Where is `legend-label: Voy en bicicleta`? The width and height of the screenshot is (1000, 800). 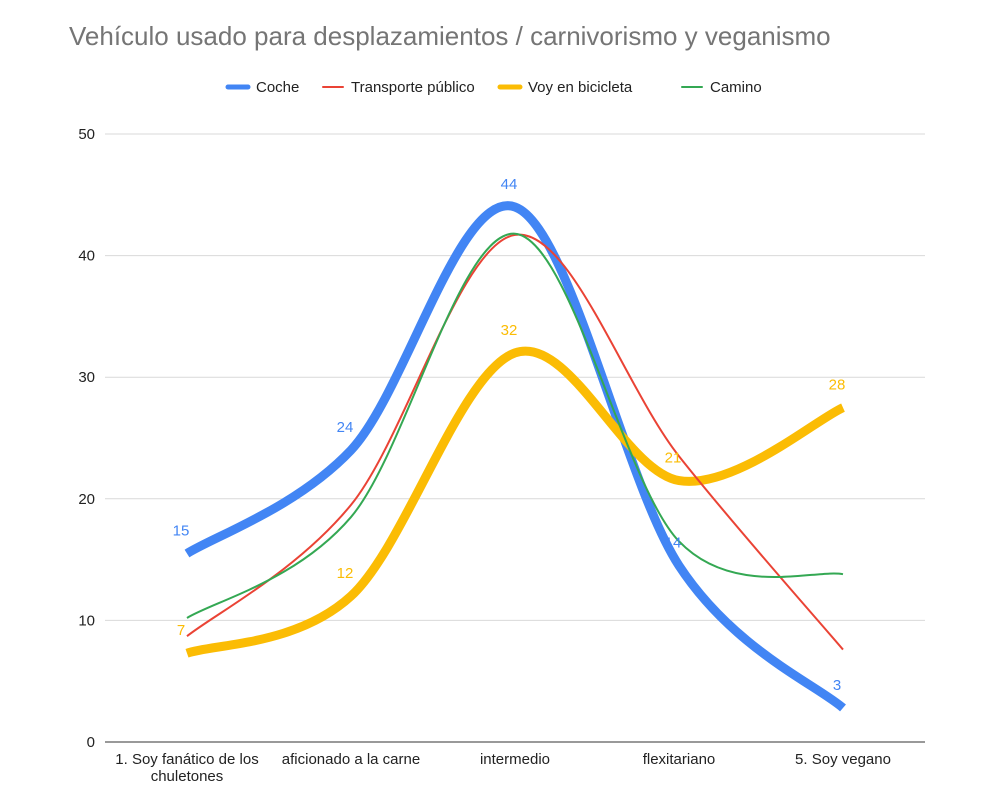 legend-label: Voy en bicicleta is located at coordinates (580, 87).